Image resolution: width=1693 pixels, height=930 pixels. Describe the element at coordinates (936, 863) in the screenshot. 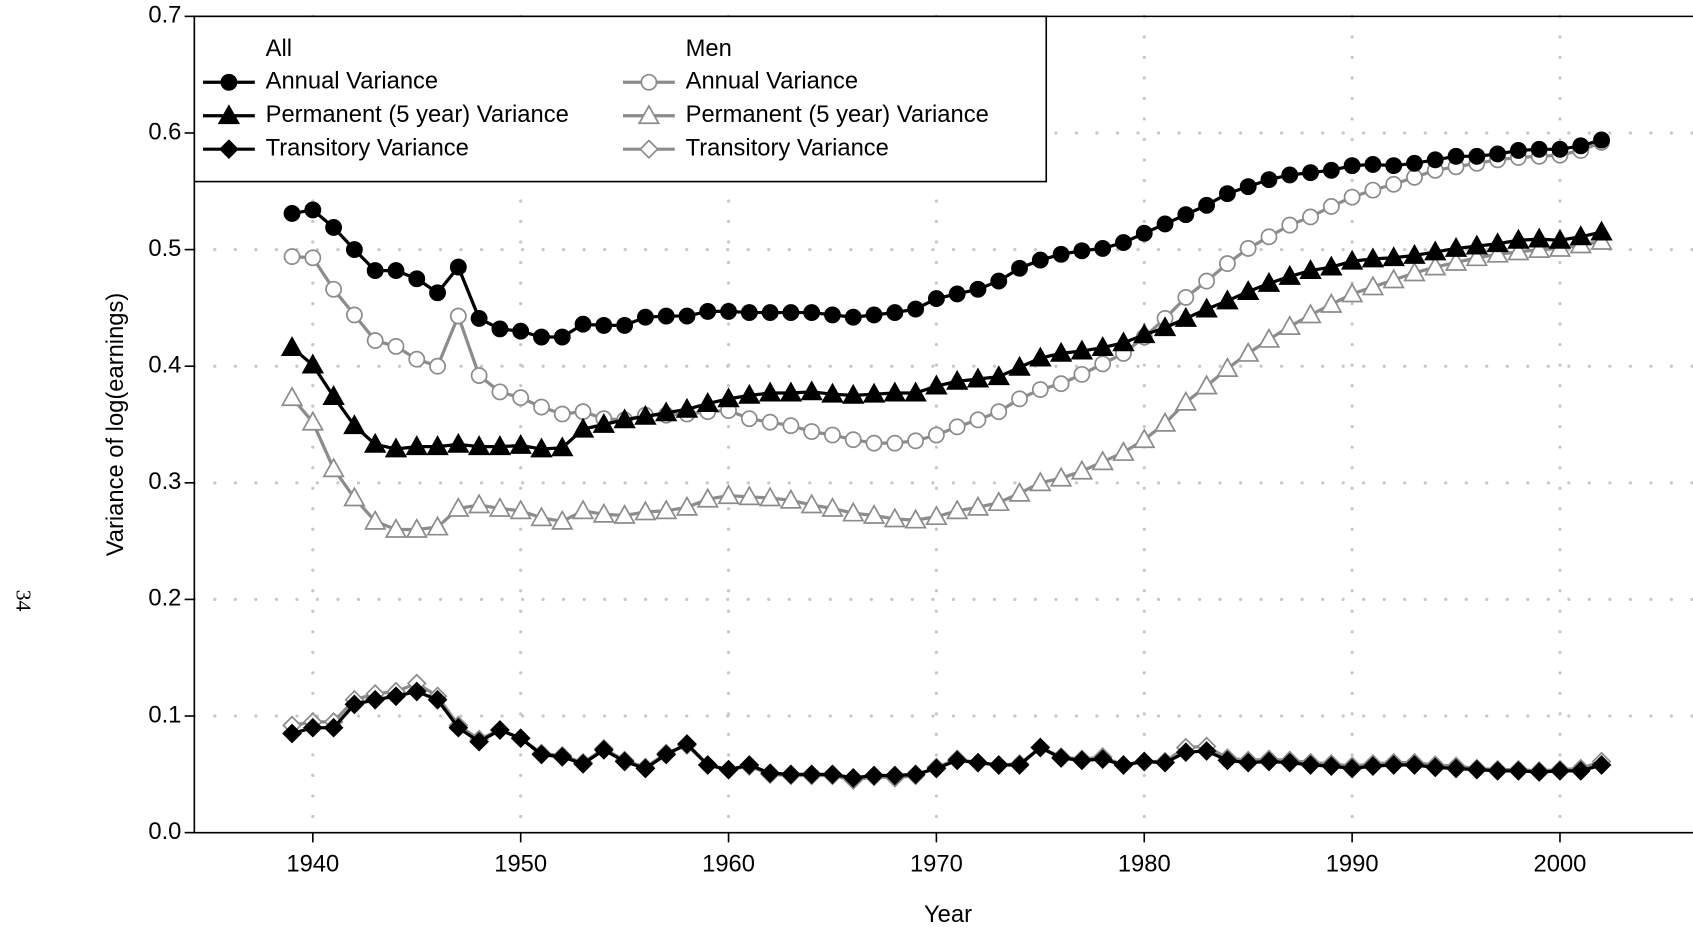

I see `x-tick-label: 1970` at that location.